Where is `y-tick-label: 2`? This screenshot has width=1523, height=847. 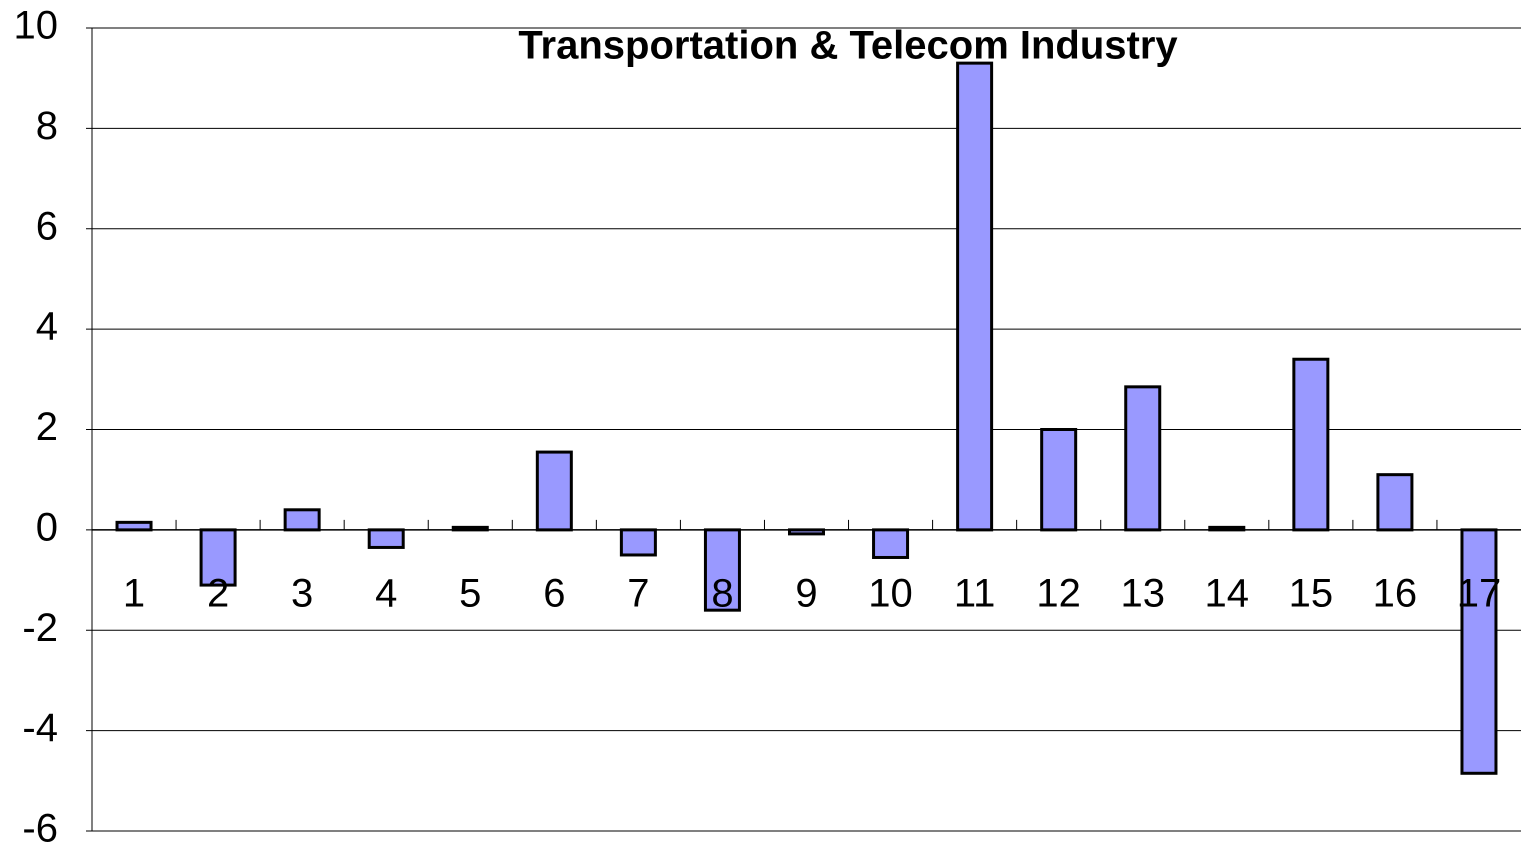 y-tick-label: 2 is located at coordinates (47, 427).